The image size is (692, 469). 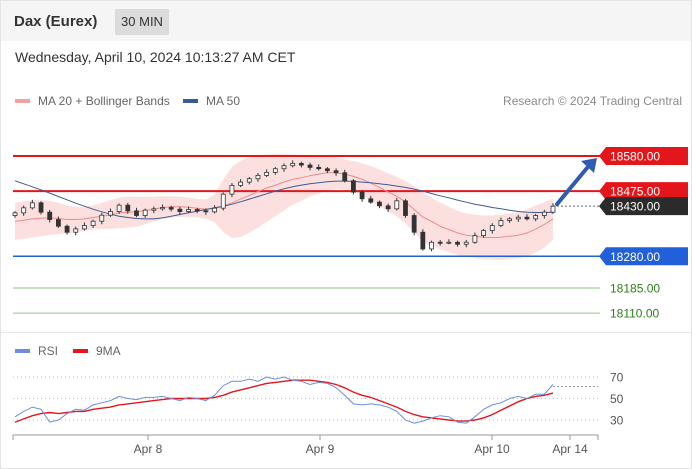 I want to click on rsi-panel: 70 50 30, so click(x=318, y=399).